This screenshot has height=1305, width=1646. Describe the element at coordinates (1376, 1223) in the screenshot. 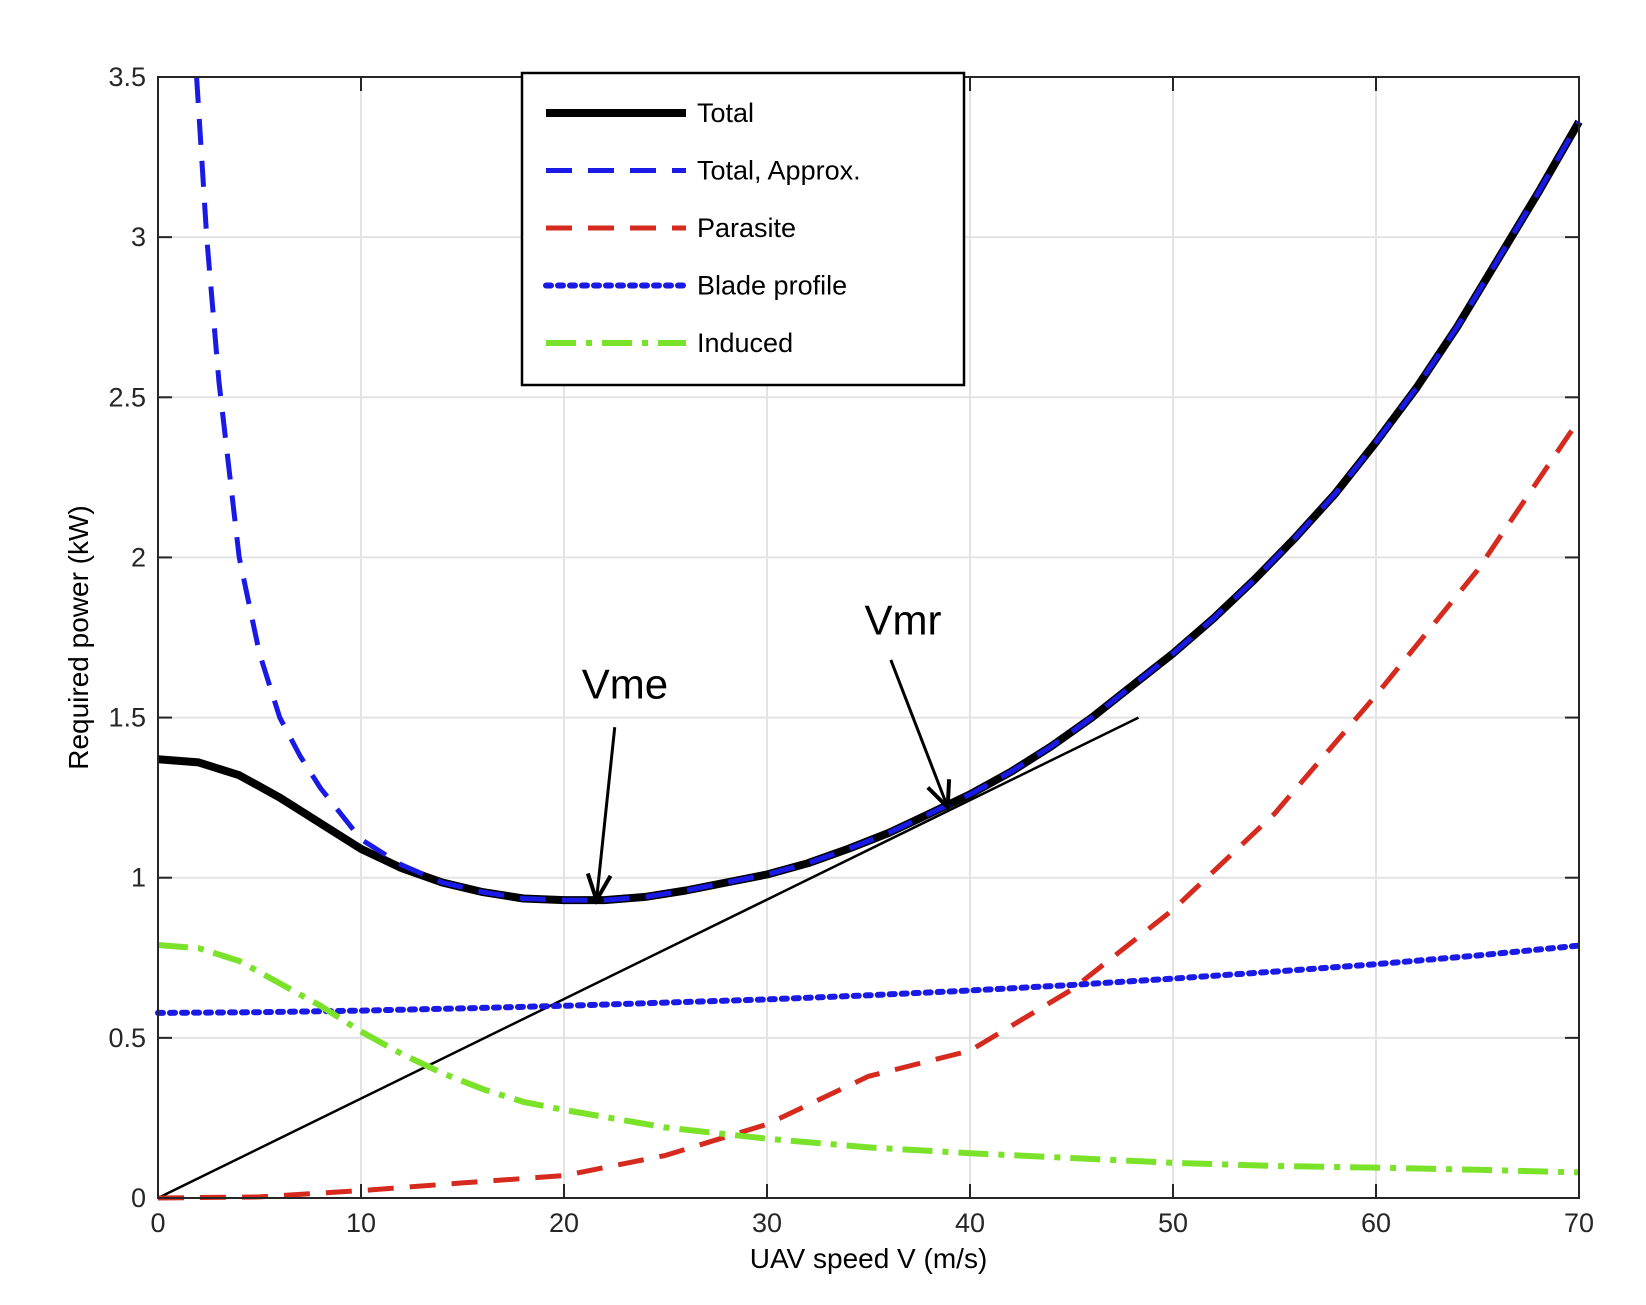

I see `x-tick-label: 60` at that location.